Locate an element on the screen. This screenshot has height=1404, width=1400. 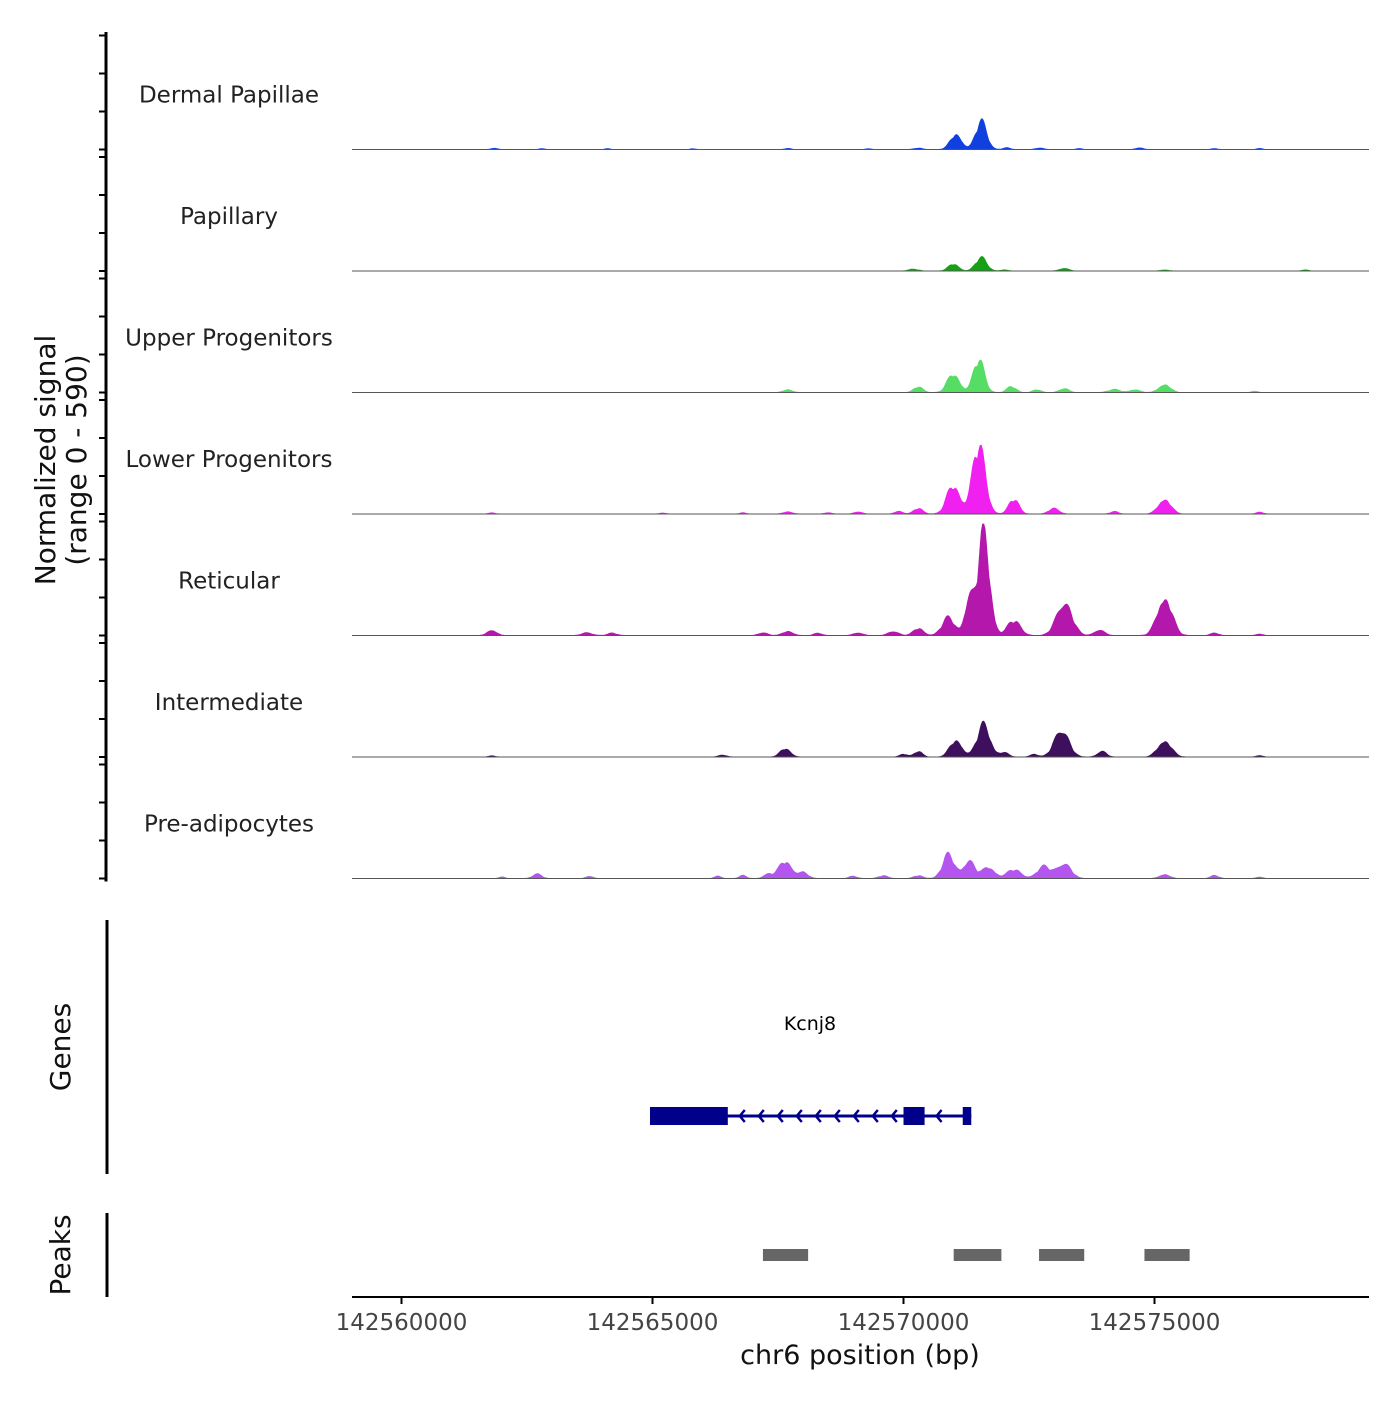
gene-name-label: Kcnj8 is located at coordinates (810, 1024).